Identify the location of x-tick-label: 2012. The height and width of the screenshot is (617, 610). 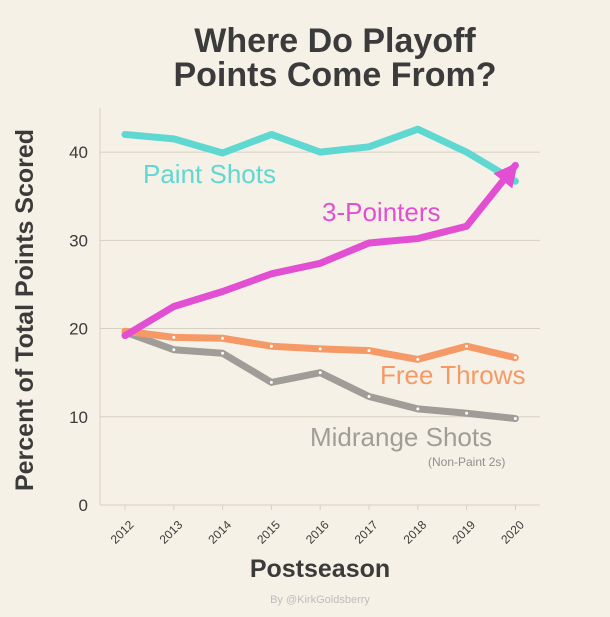
(122, 532).